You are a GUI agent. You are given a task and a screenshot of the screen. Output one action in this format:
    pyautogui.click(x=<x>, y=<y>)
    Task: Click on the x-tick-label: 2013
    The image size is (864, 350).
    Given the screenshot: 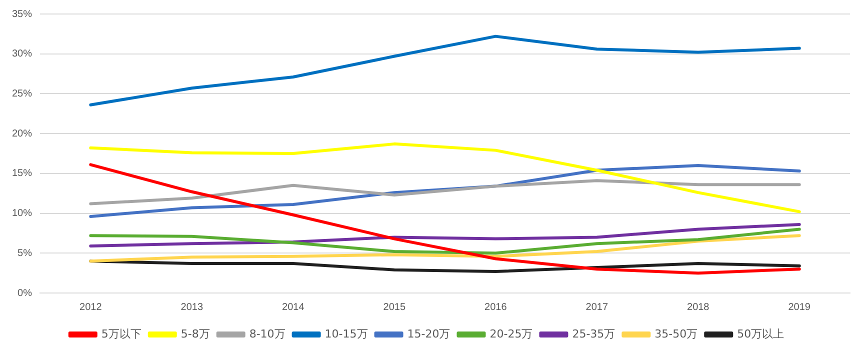 What is the action you would take?
    pyautogui.click(x=192, y=307)
    